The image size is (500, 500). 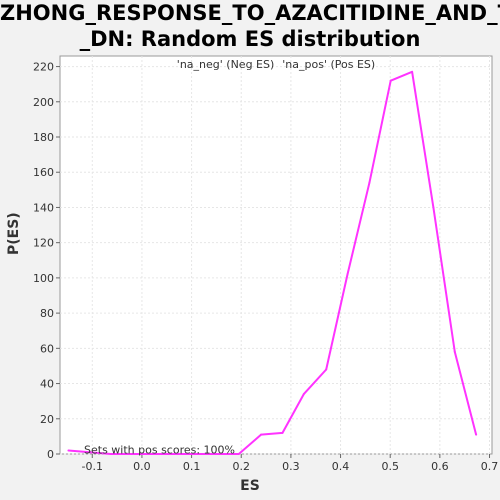 What do you see at coordinates (328, 64) in the screenshot?
I see `legend-item-pos: 'na_pos' (Pos ES)` at bounding box center [328, 64].